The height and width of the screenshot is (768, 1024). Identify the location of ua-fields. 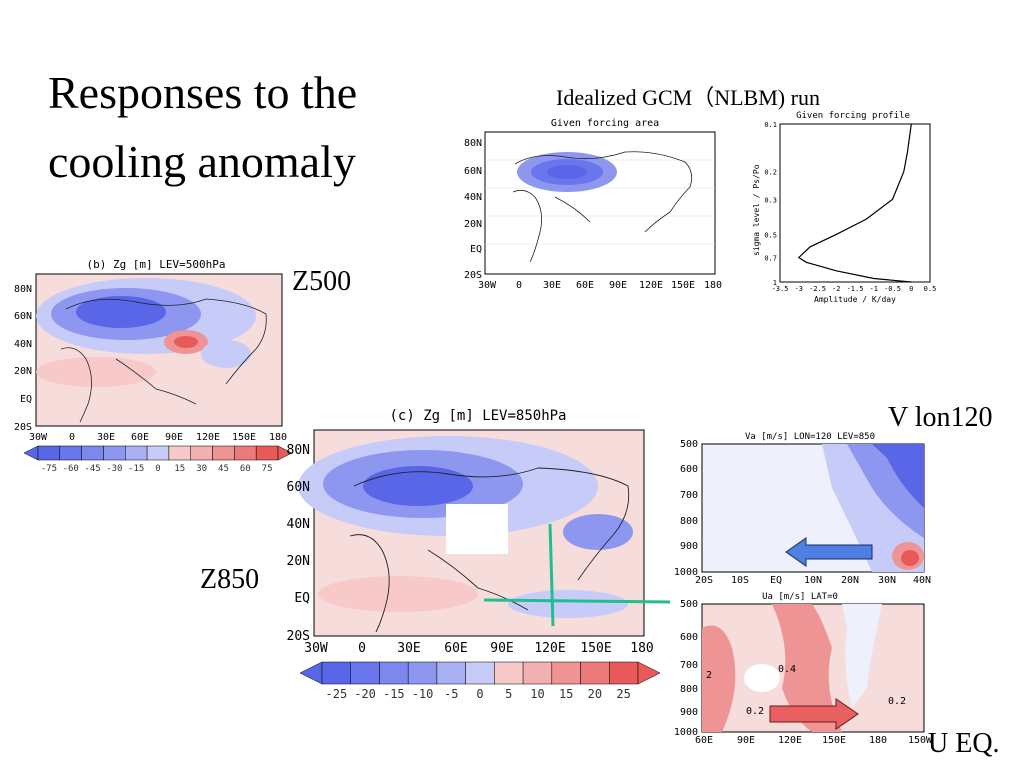
(792, 668).